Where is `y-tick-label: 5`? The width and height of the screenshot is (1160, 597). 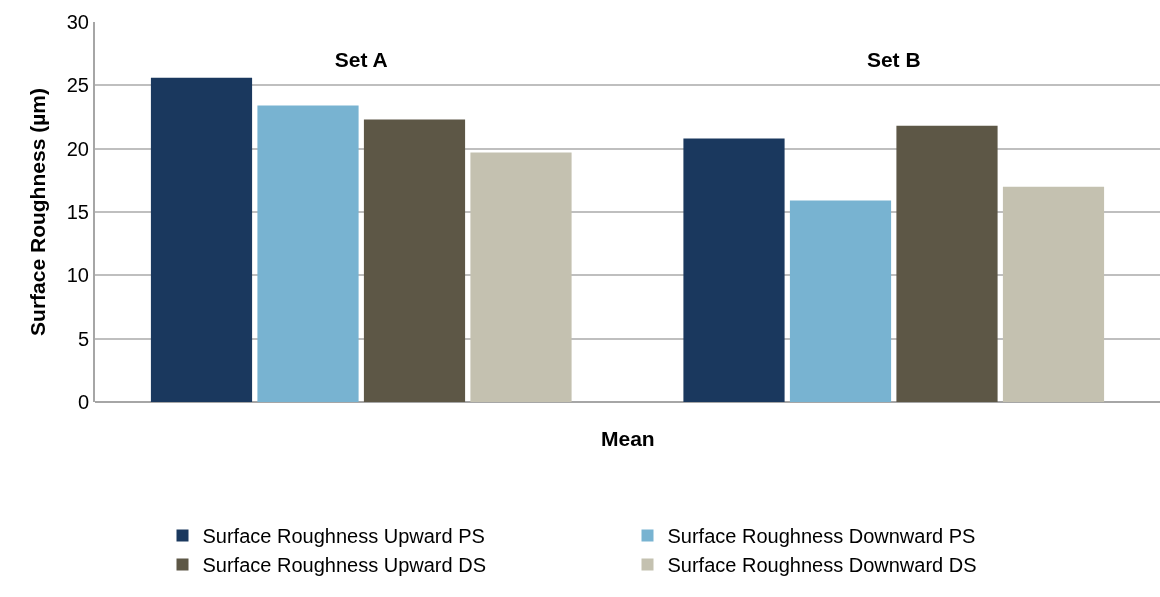 y-tick-label: 5 is located at coordinates (83, 338).